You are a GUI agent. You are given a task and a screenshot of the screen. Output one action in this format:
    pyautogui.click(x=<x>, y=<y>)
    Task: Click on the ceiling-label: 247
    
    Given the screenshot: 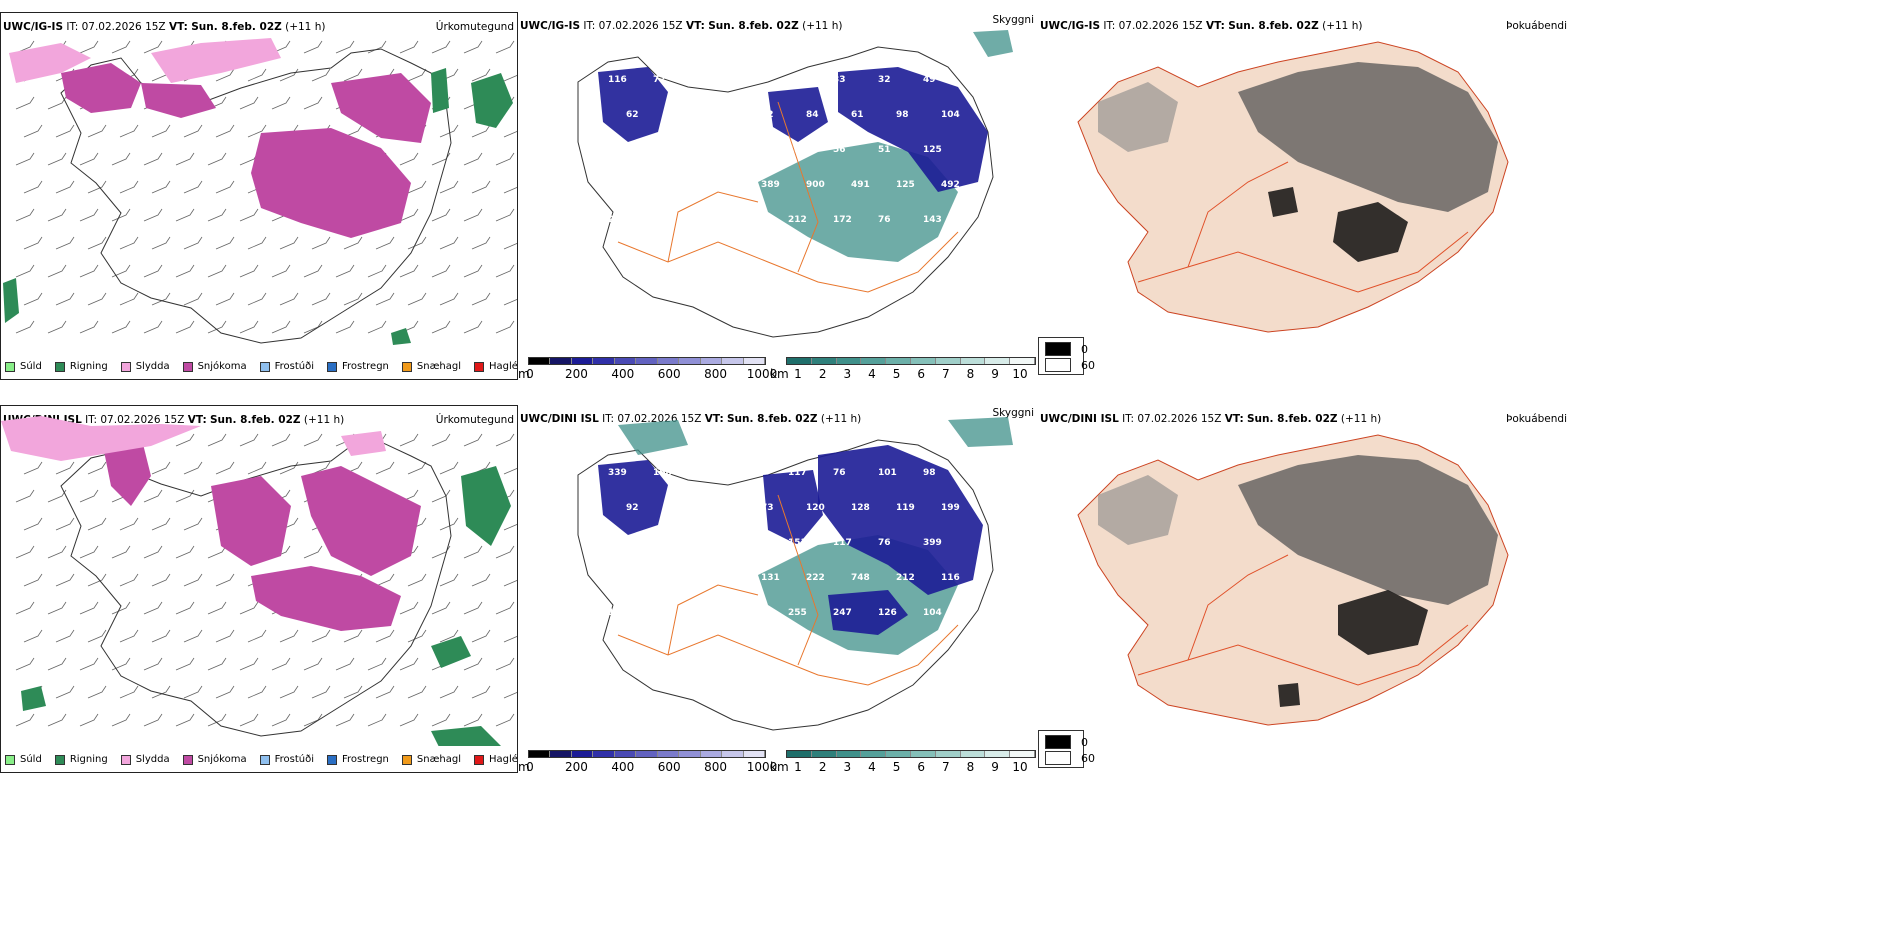 What is the action you would take?
    pyautogui.click(x=842, y=613)
    